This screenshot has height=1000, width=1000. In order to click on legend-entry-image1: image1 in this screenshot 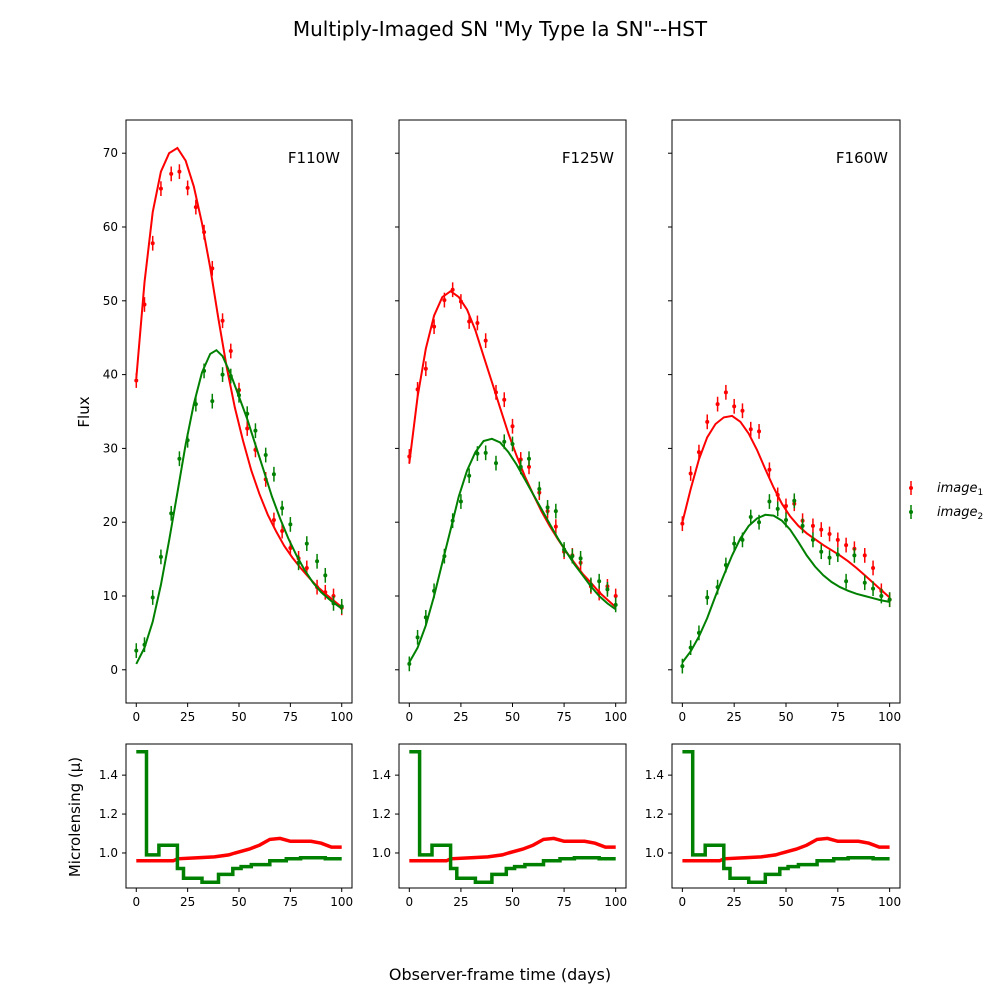, I will do `click(946, 489)`.